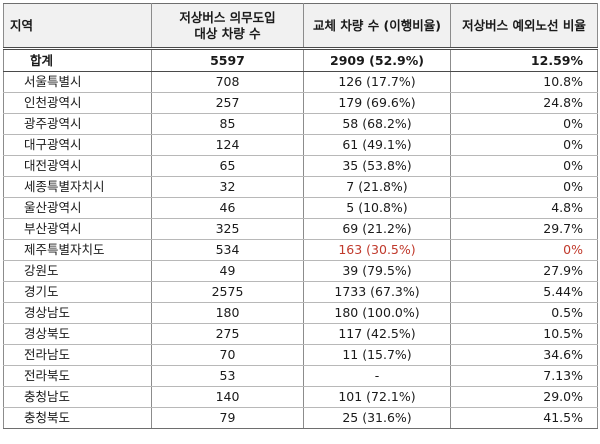  Describe the element at coordinates (227, 292) in the screenshot. I see `target-cell: 2575` at that location.